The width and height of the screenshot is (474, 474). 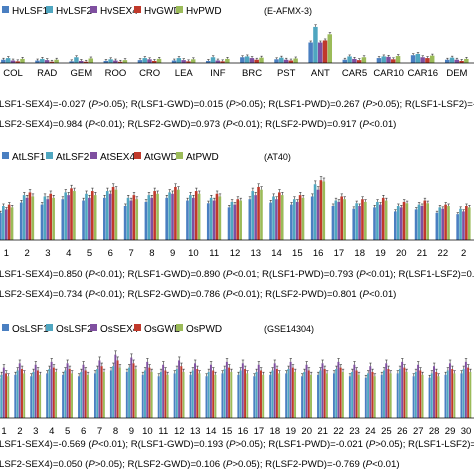 I want to click on tick-label-17: 17, so click(x=259, y=431).